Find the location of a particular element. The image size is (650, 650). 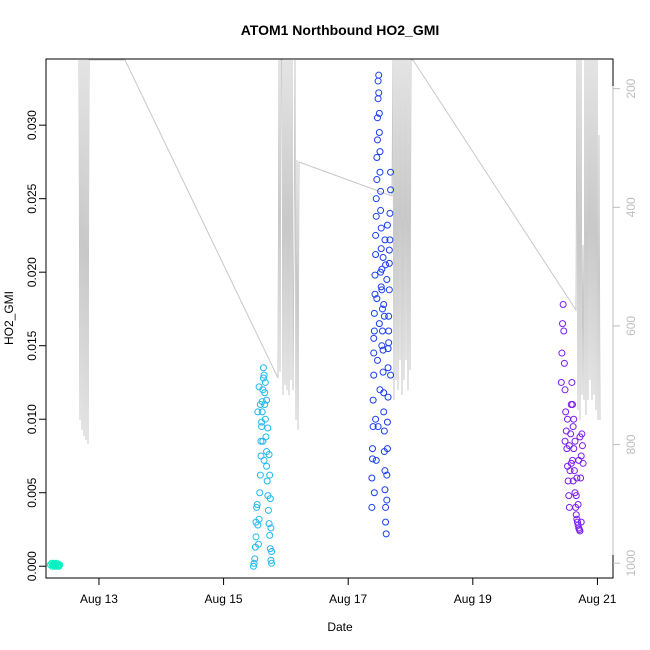

y-tick-label: 0.020 is located at coordinates (32, 272).